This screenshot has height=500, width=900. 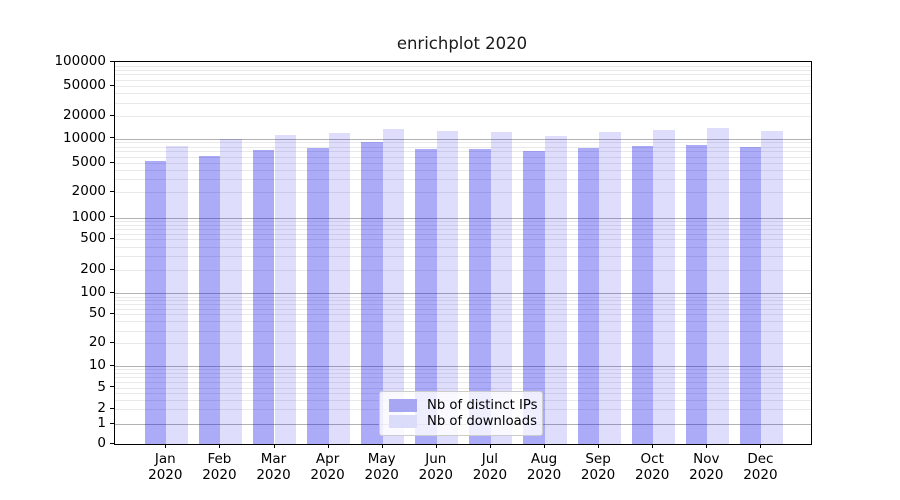 I want to click on y-axis-tick-label: 10, so click(x=97, y=365).